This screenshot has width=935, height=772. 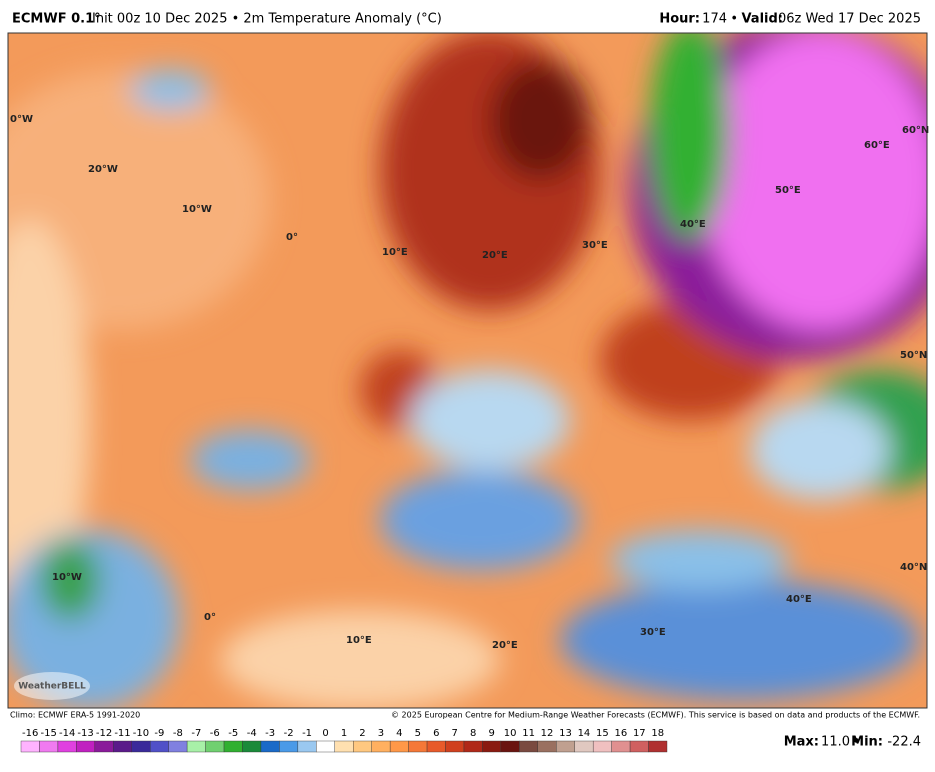 I want to click on watermark: WeatherBELL, so click(x=52, y=687).